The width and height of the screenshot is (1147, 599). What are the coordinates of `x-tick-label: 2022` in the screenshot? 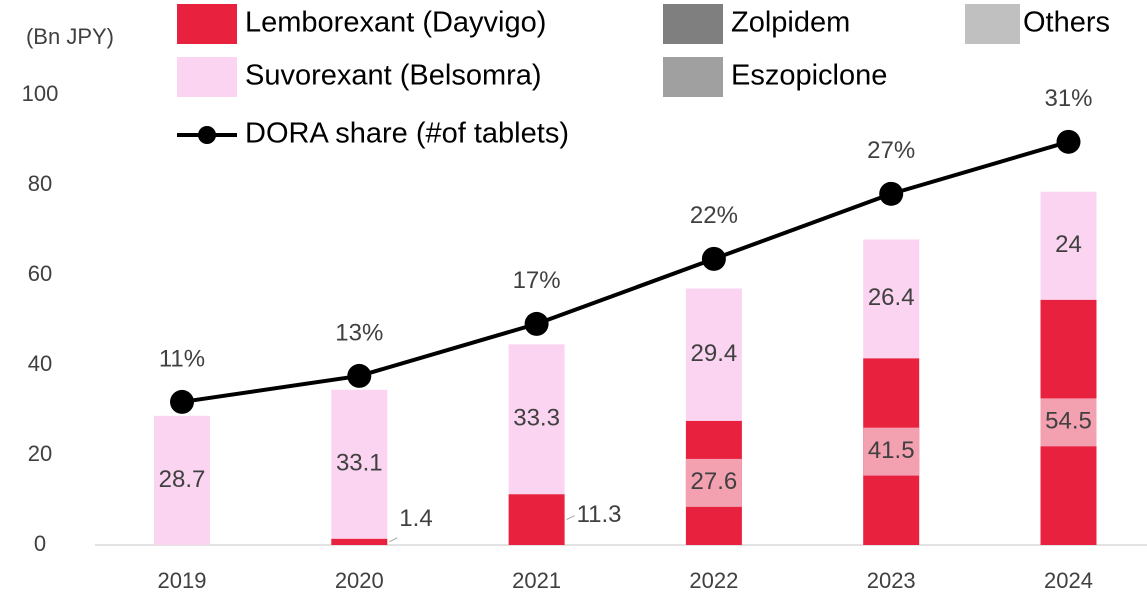 It's located at (713, 580).